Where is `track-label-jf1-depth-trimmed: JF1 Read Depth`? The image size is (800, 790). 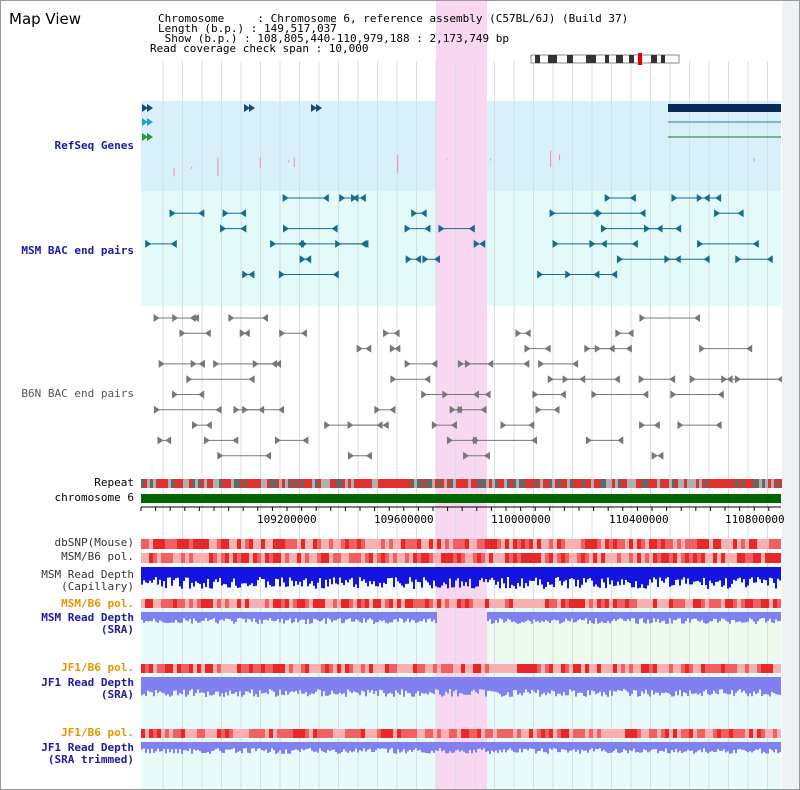
track-label-jf1-depth-trimmed: JF1 Read Depth is located at coordinates (87, 747).